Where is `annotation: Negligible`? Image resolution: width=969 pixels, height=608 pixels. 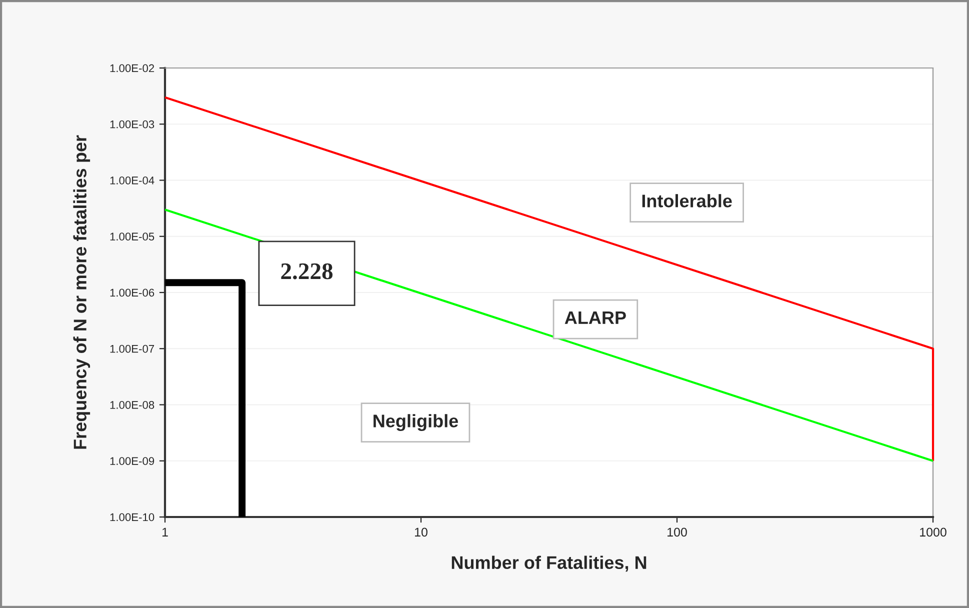
annotation: Negligible is located at coordinates (416, 423).